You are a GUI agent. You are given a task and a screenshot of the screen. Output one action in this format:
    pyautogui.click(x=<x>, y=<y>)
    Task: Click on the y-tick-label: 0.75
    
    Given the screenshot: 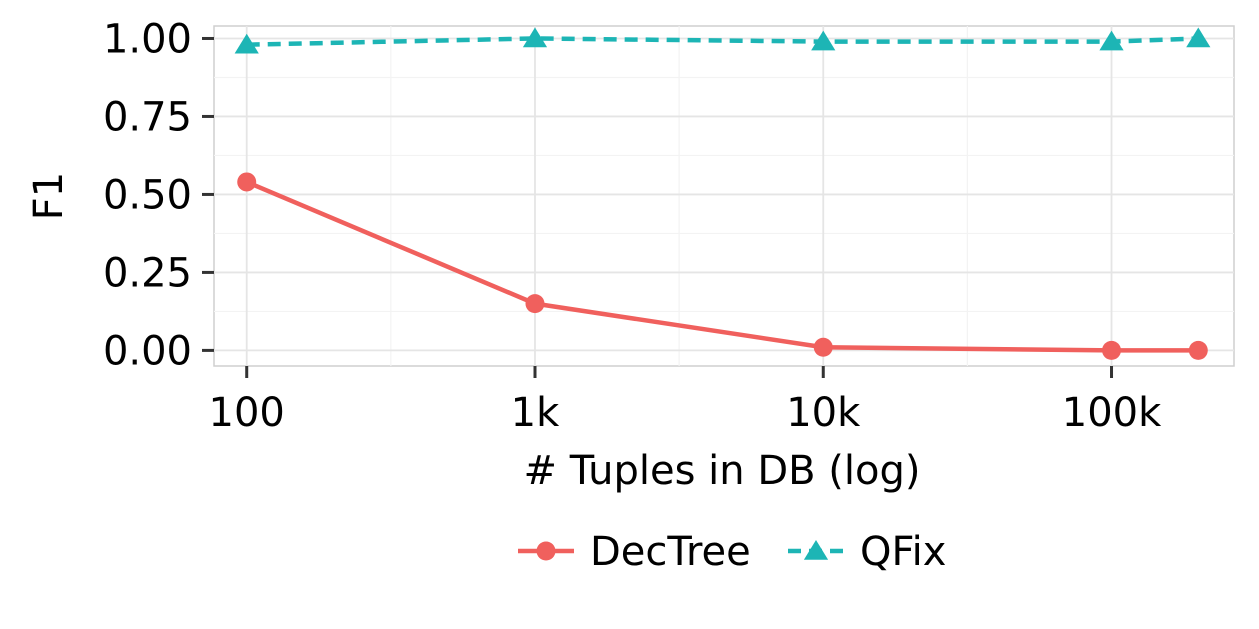 What is the action you would take?
    pyautogui.click(x=147, y=117)
    